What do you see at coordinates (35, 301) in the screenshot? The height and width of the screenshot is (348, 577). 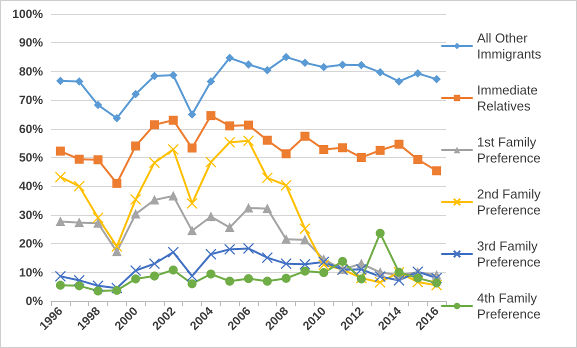 I see `y-tick-label: 0%` at bounding box center [35, 301].